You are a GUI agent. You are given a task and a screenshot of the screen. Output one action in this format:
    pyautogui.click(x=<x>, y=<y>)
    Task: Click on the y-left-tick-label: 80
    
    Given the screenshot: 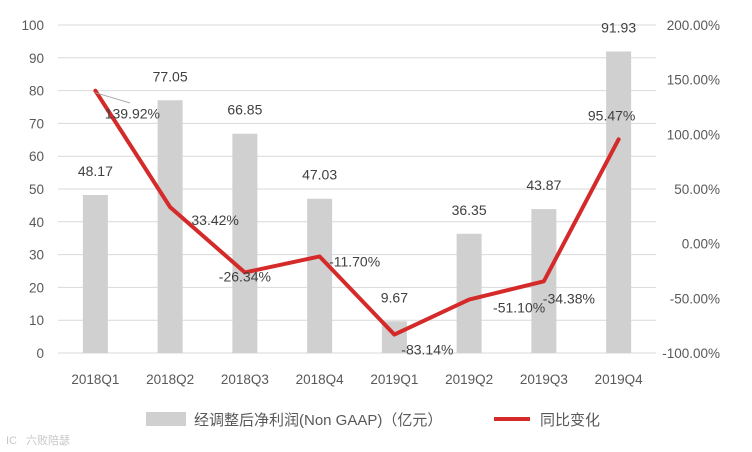 What is the action you would take?
    pyautogui.click(x=36, y=91)
    